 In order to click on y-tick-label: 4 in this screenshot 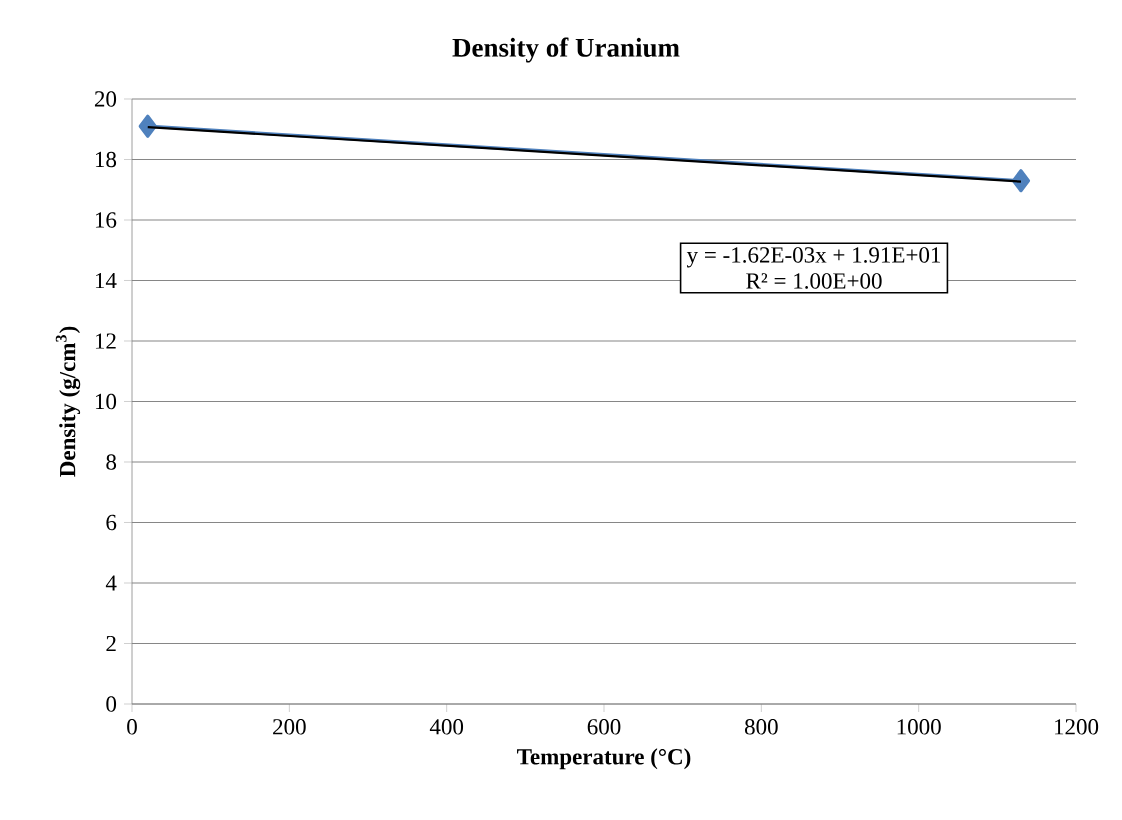, I will do `click(111, 583)`.